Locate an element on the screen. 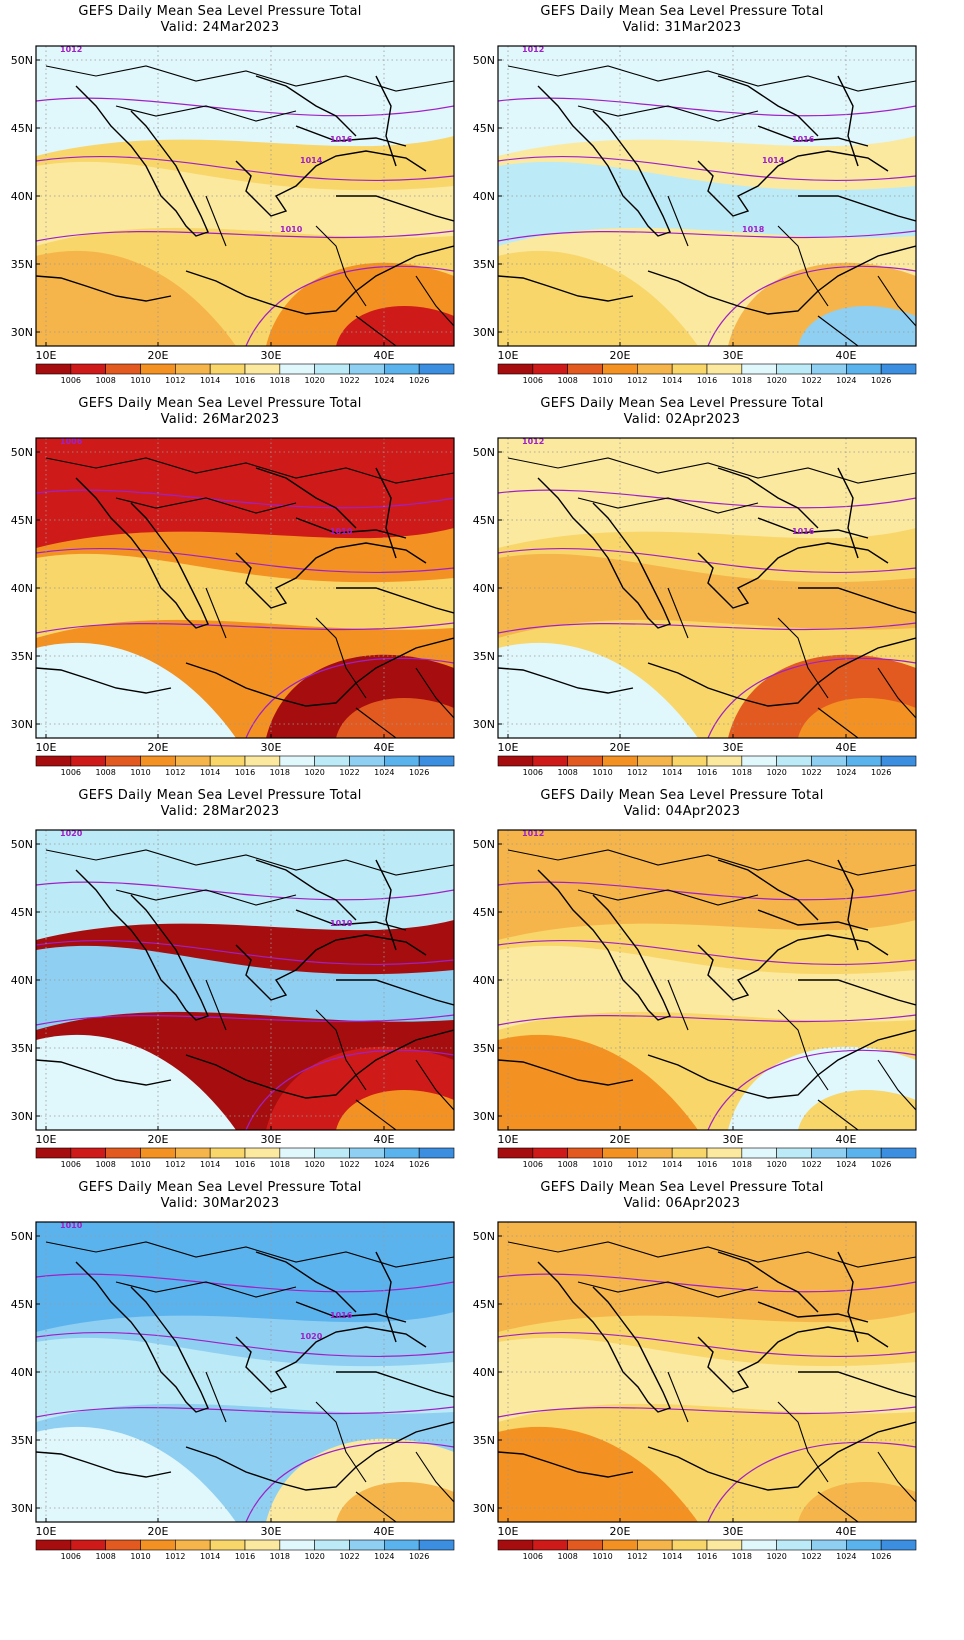  latitude-tick-label: 50N is located at coordinates (22, 60).